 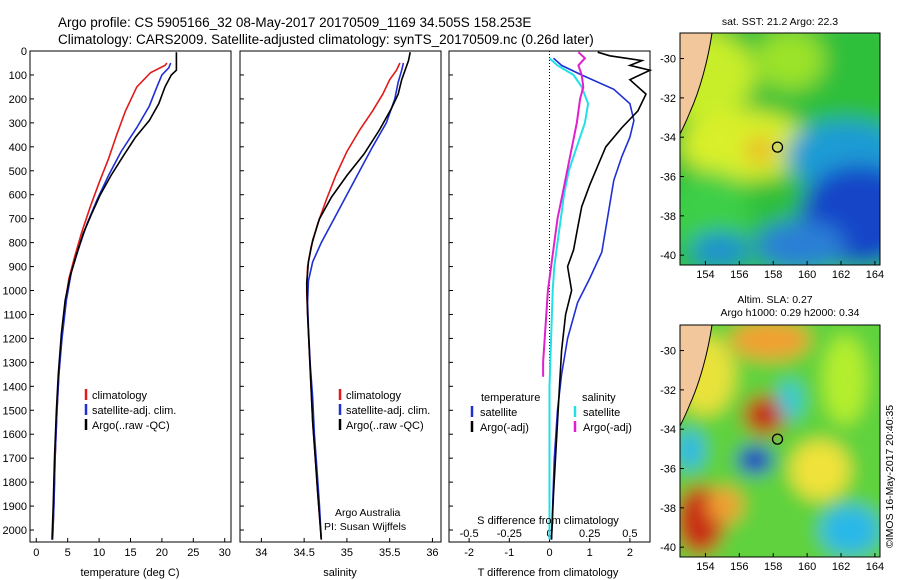 What do you see at coordinates (510, 398) in the screenshot?
I see `legend-title-temperature: temperature` at bounding box center [510, 398].